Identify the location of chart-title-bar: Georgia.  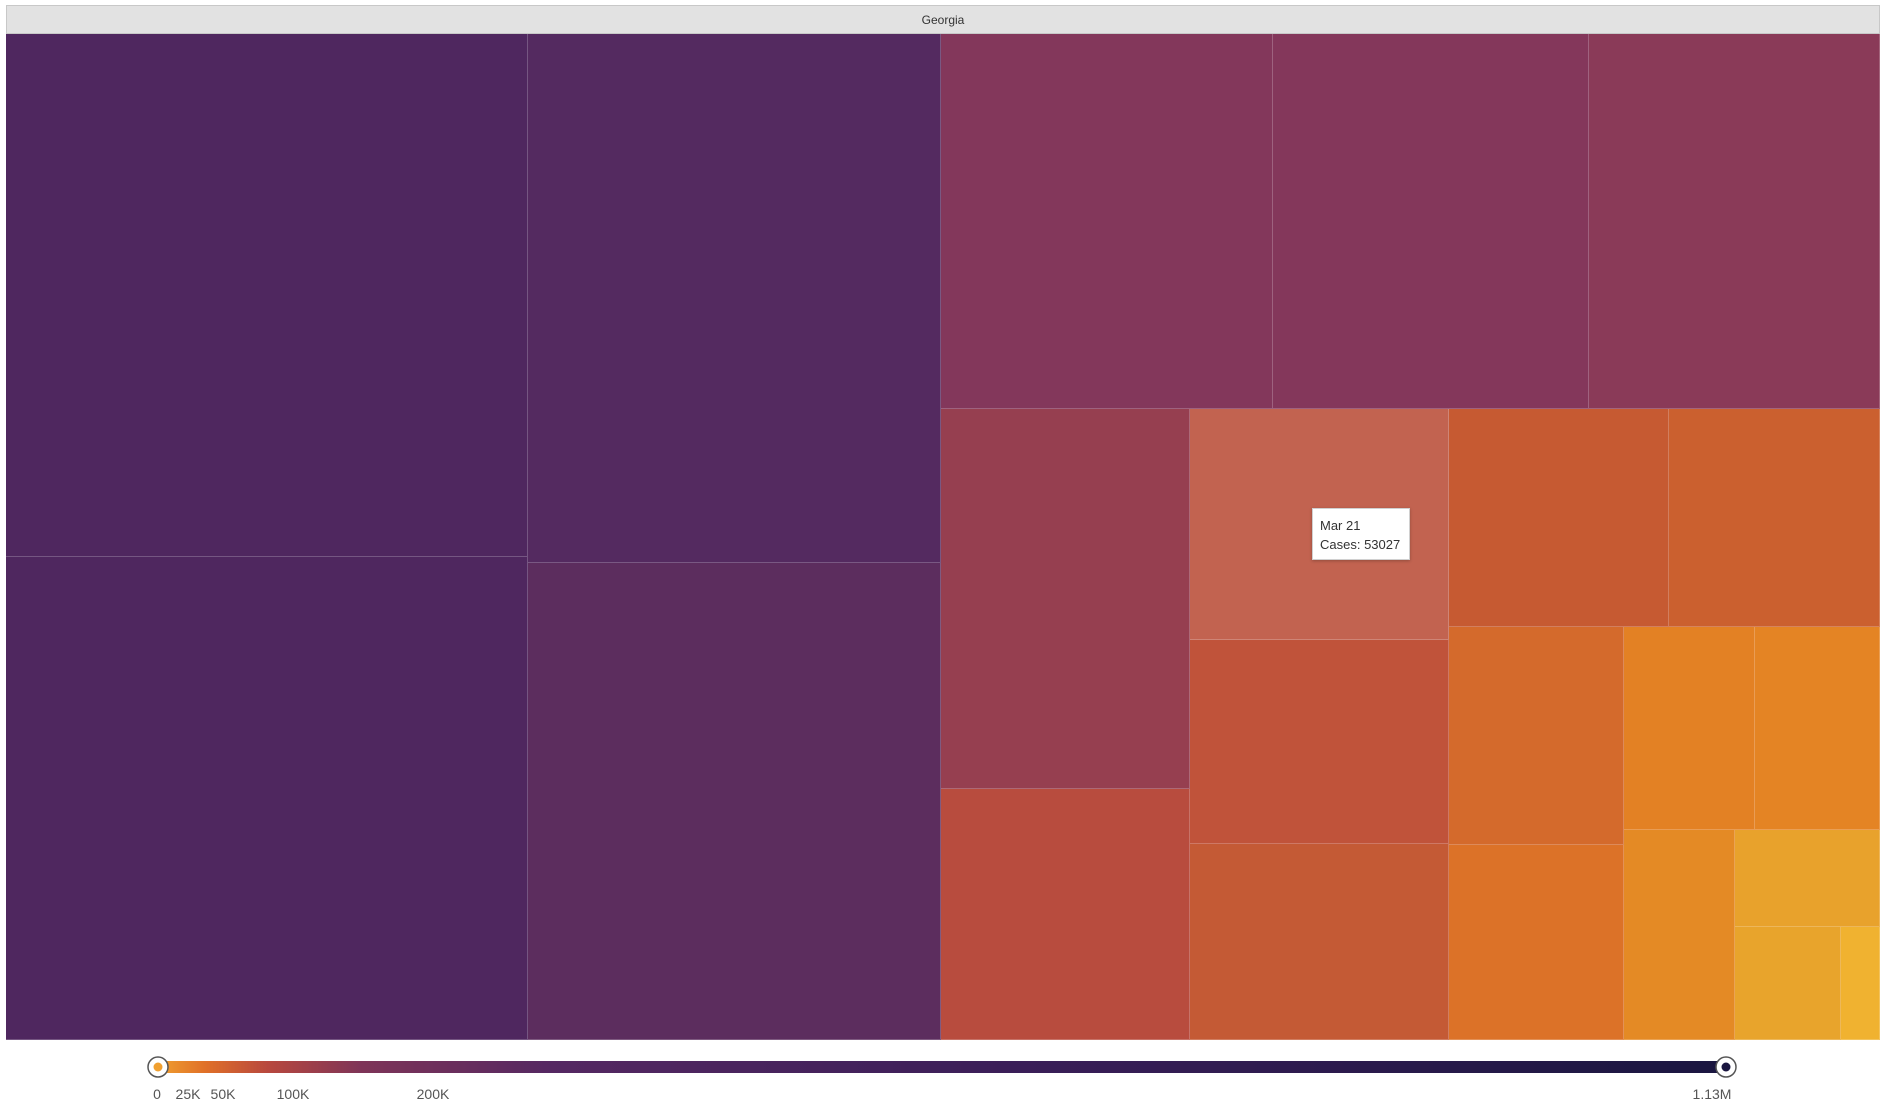
(943, 19).